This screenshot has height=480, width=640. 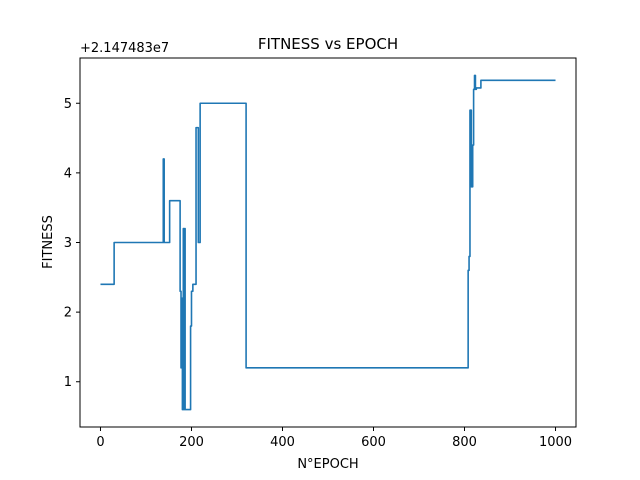 What do you see at coordinates (373, 442) in the screenshot?
I see `x-tick-label: 600` at bounding box center [373, 442].